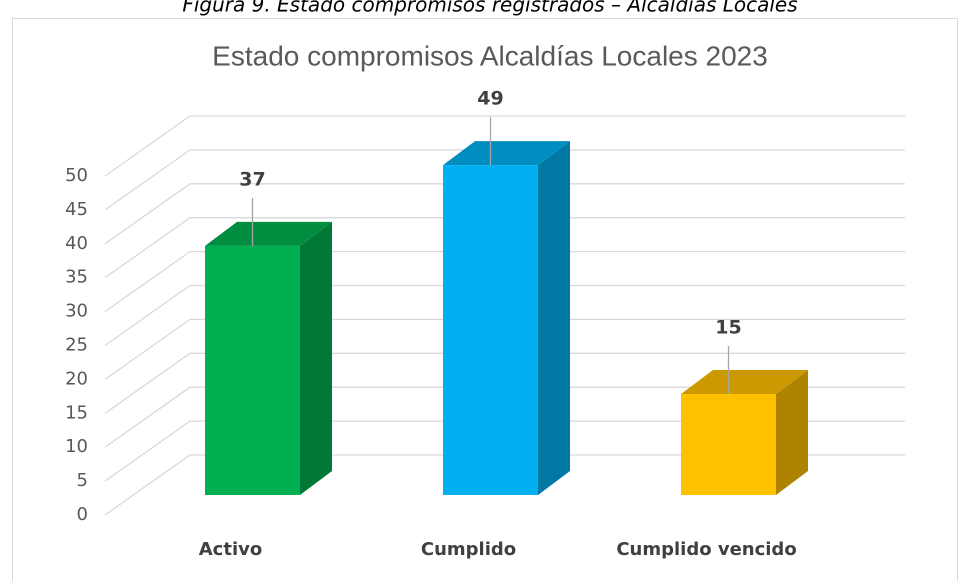 The width and height of the screenshot is (960, 581). Describe the element at coordinates (76, 175) in the screenshot. I see `y-tick-label: 50` at that location.